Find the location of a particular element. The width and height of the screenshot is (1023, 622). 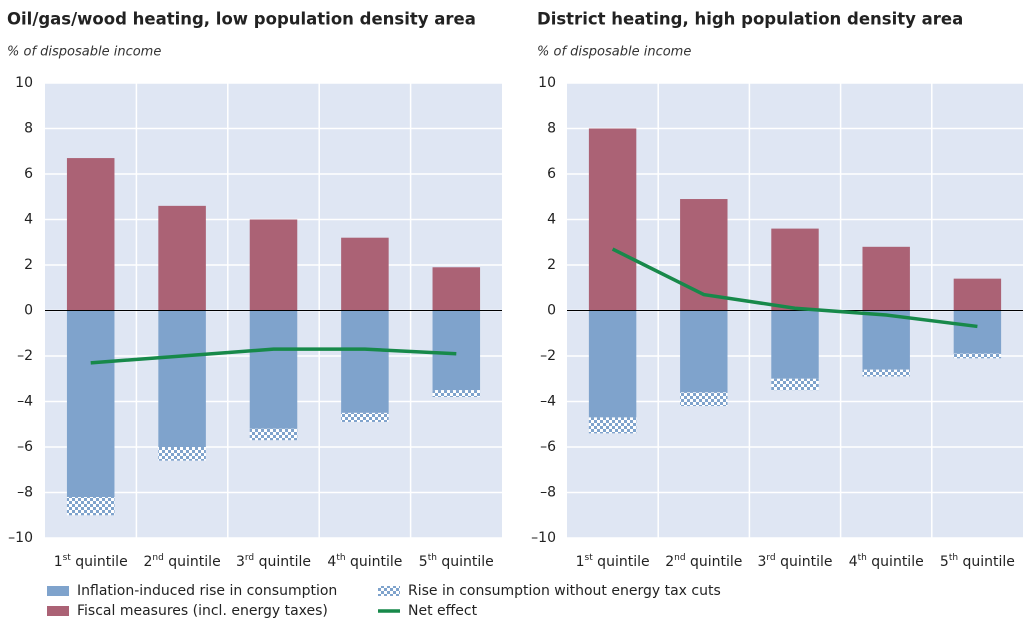

legend-label: Fiscal measures (incl. energy taxes) is located at coordinates (202, 611).